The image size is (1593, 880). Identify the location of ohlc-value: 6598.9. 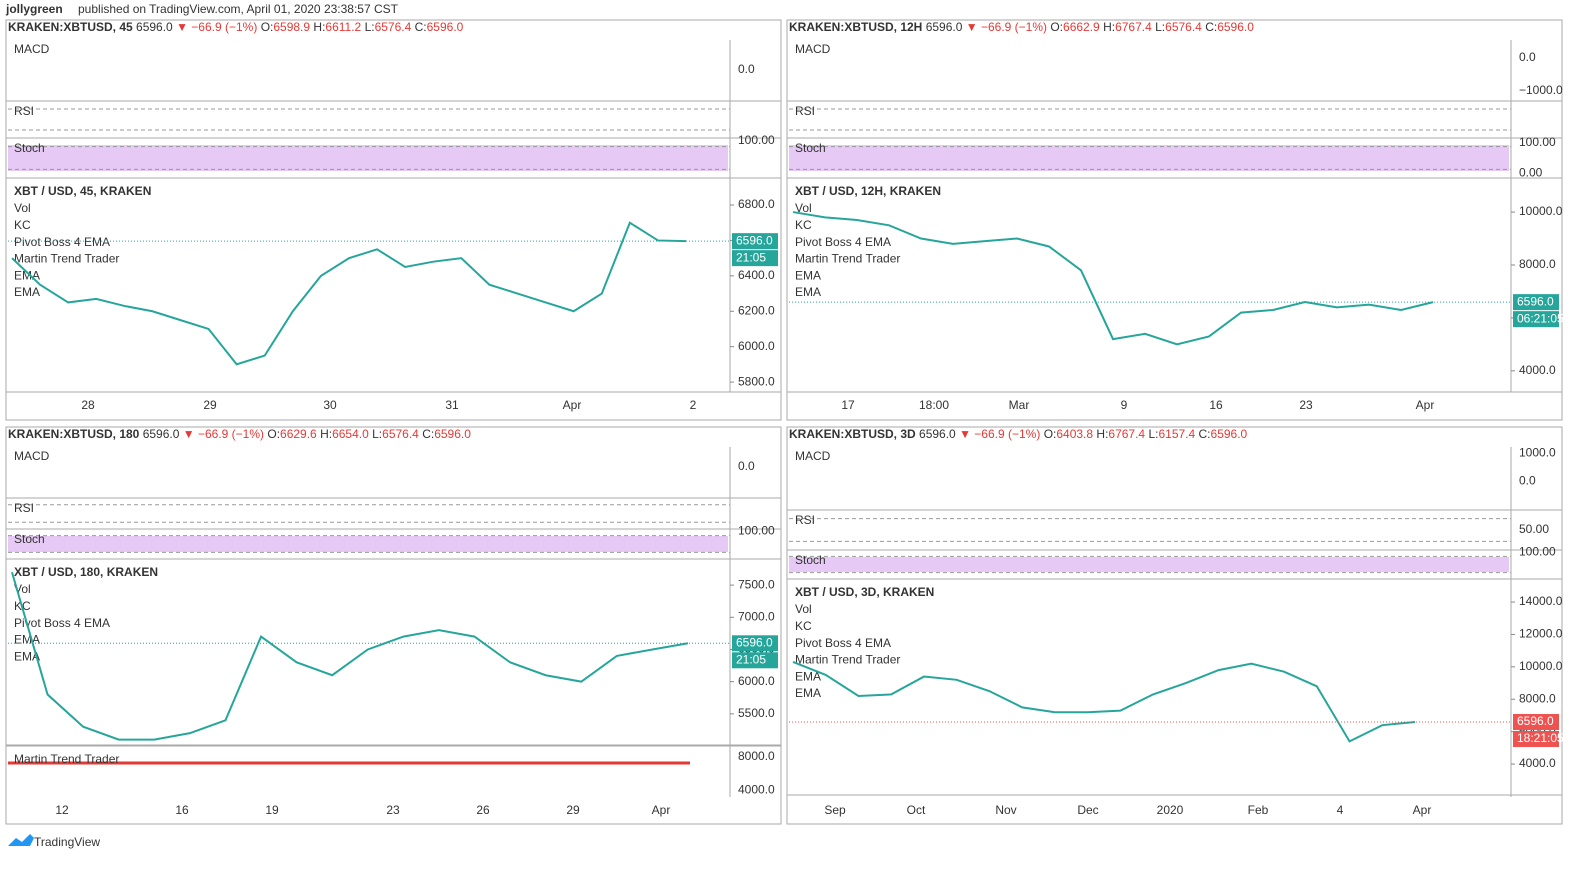
(291, 27).